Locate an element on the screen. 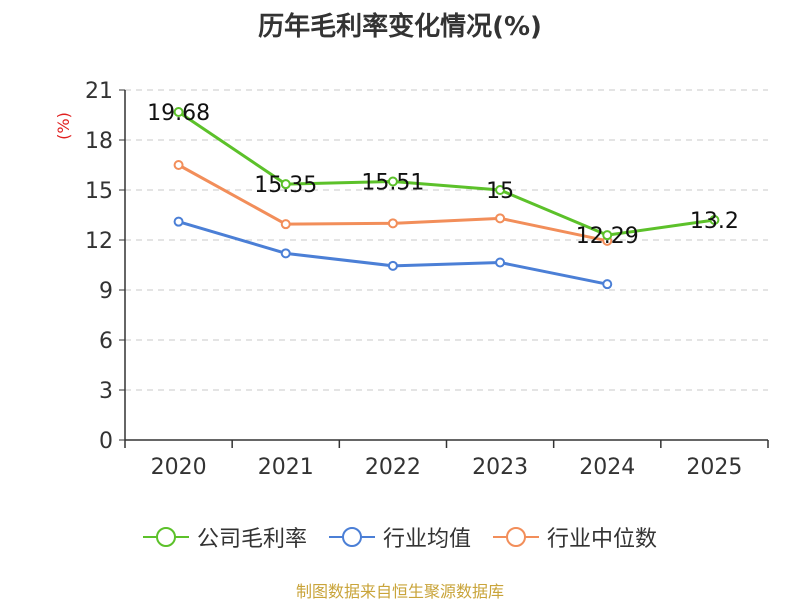  y-tick-label: 18 is located at coordinates (99, 141).